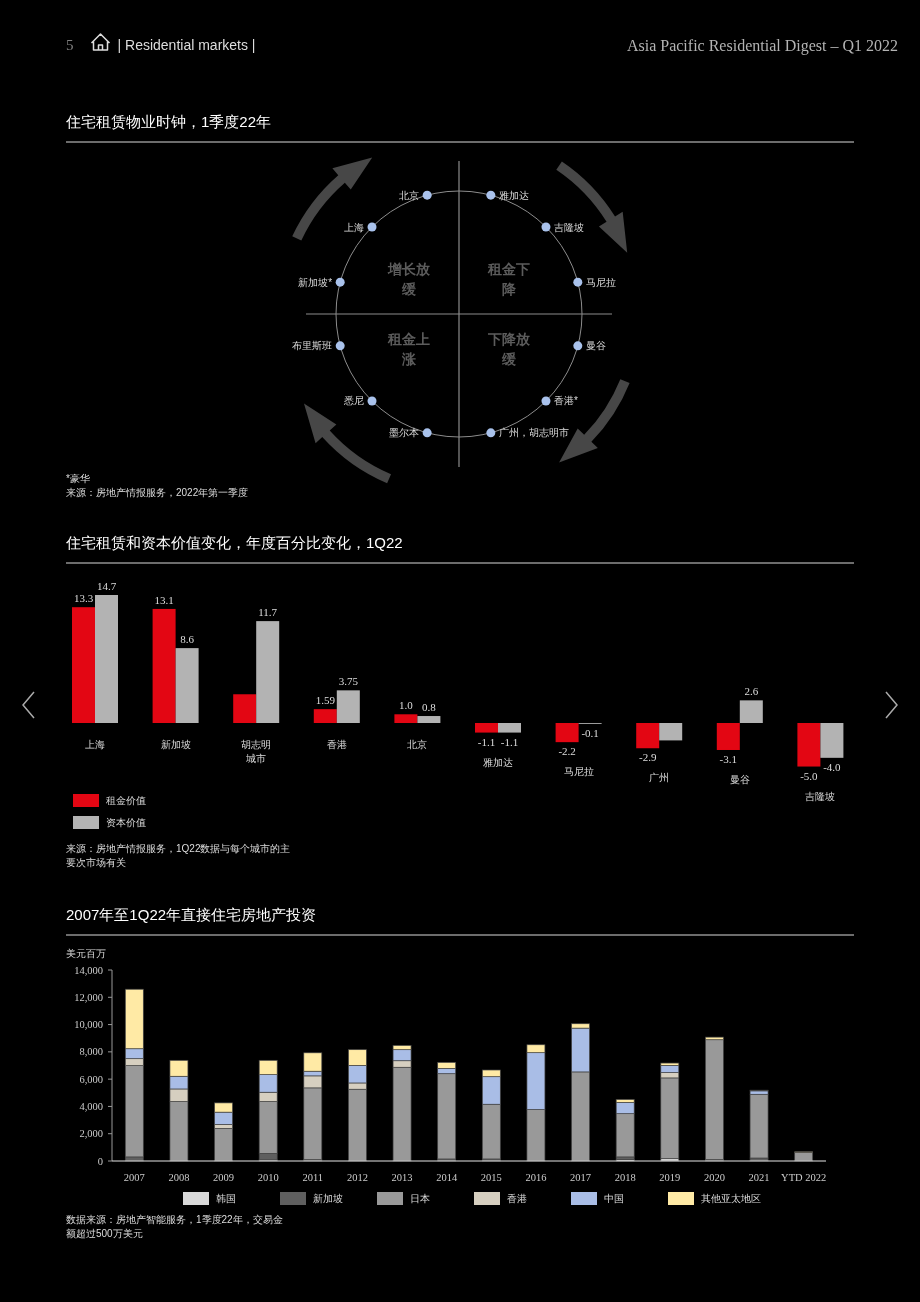  I want to click on data-label: -2.9, so click(647, 757).